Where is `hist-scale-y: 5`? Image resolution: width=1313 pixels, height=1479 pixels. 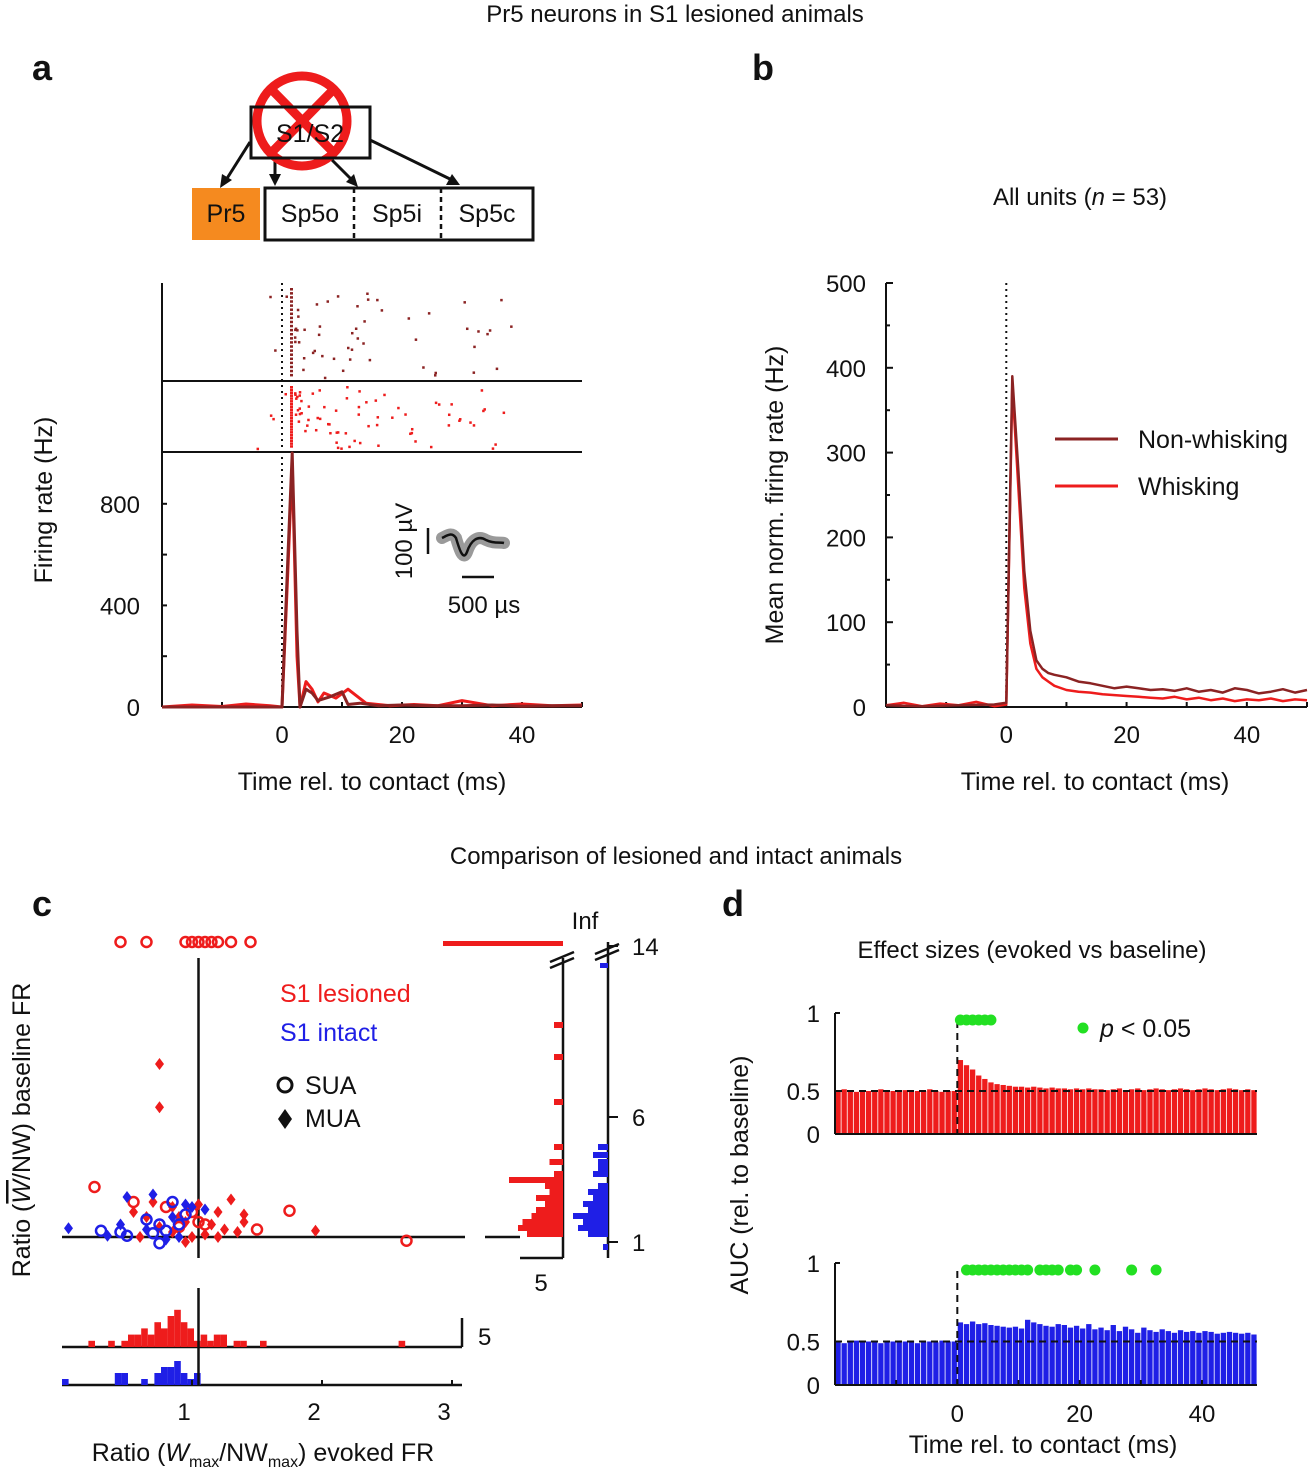
hist-scale-y: 5 is located at coordinates (484, 1337).